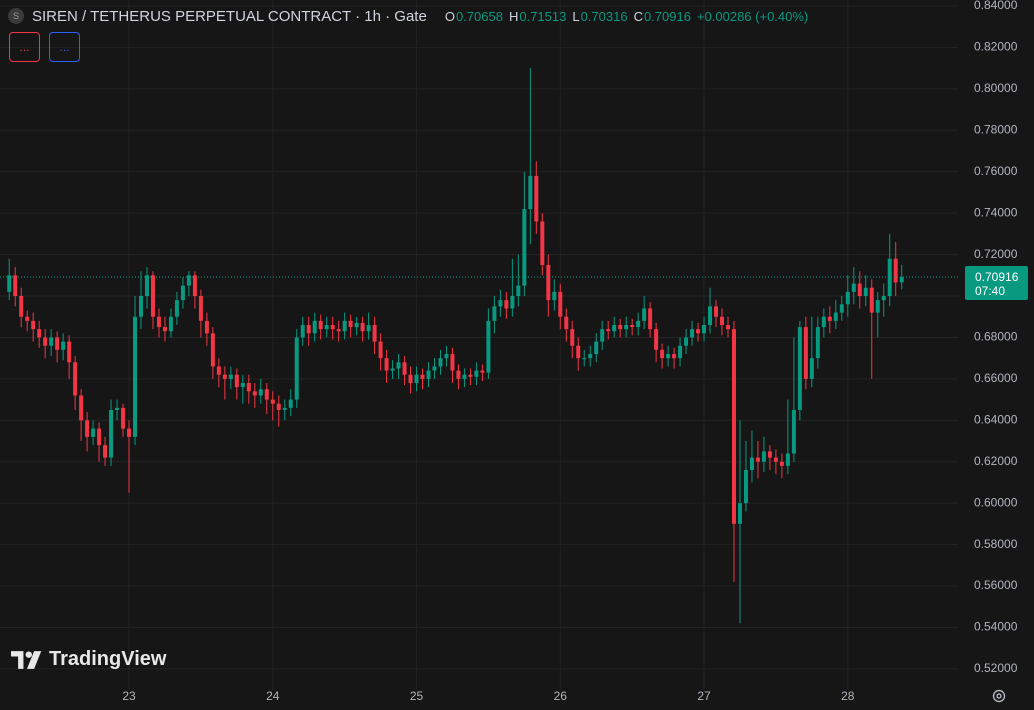  What do you see at coordinates (638, 16) in the screenshot?
I see `ohlc-label: C` at bounding box center [638, 16].